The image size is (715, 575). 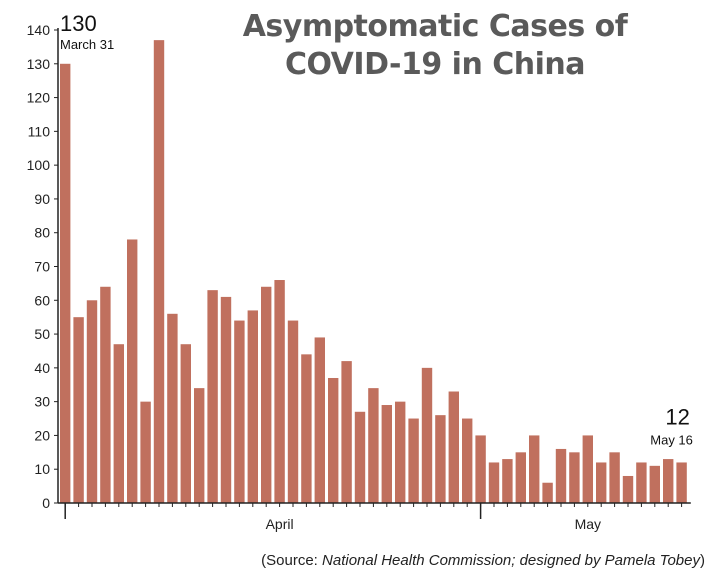 I want to click on source-suffix: ), so click(x=702, y=560).